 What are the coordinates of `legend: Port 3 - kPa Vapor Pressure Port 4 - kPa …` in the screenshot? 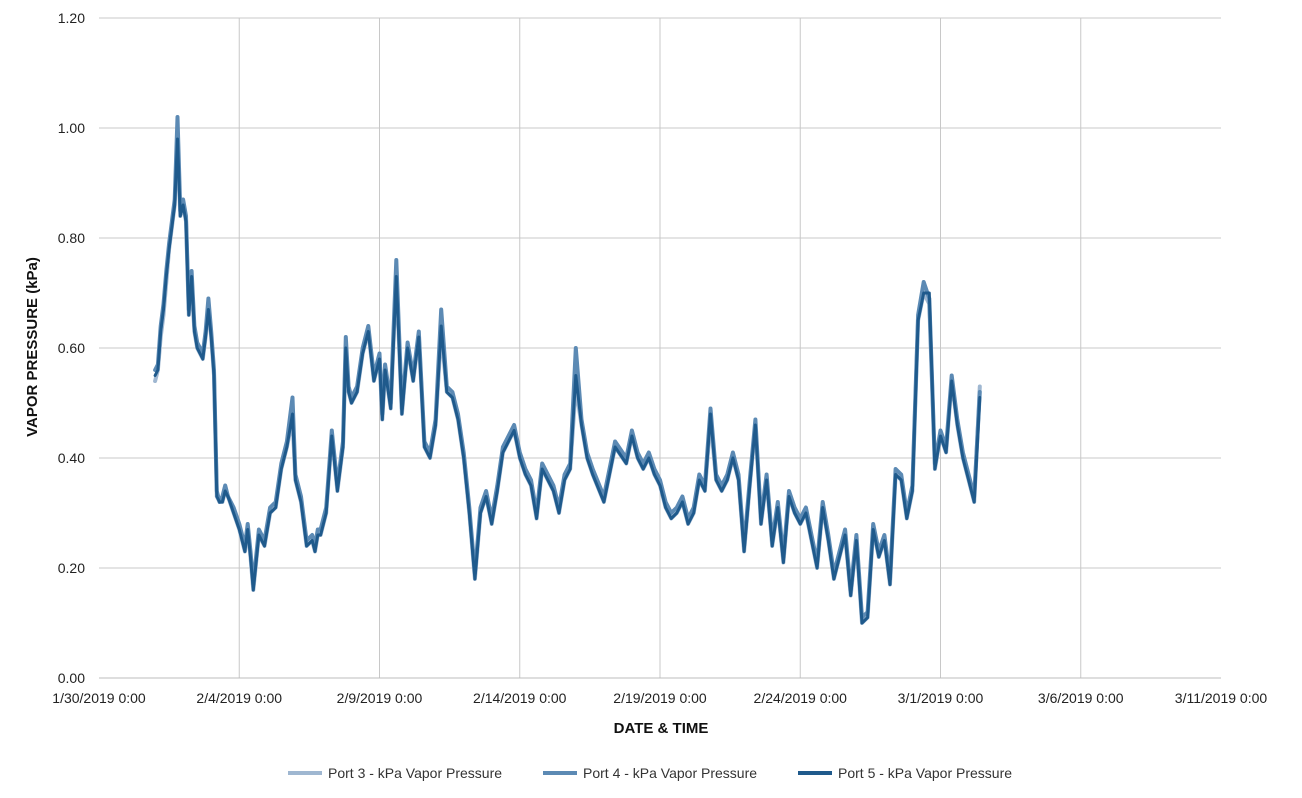 It's located at (650, 773).